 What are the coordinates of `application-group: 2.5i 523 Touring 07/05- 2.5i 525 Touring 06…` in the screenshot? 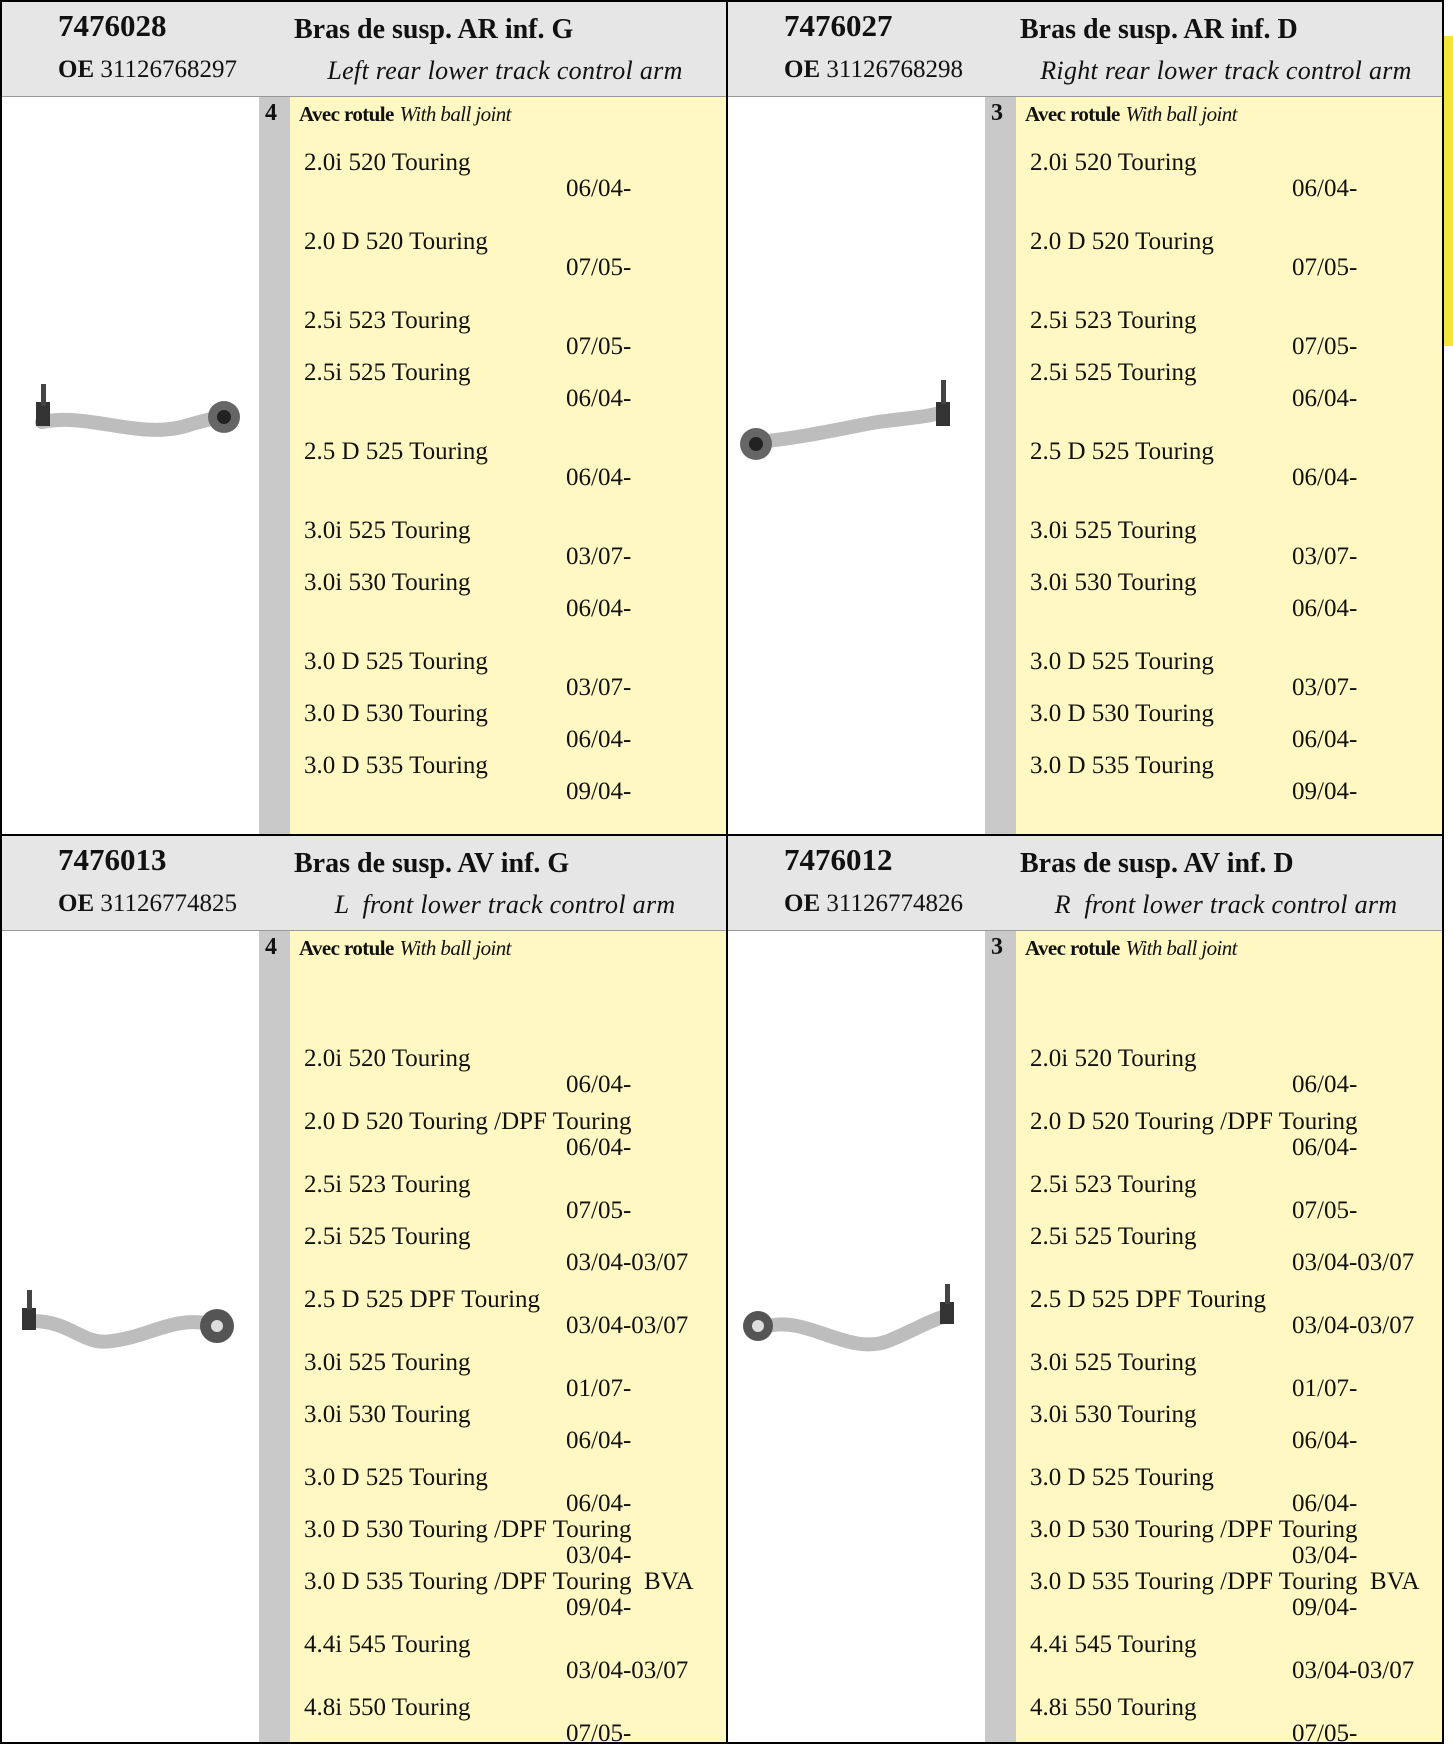 It's located at (1234, 360).